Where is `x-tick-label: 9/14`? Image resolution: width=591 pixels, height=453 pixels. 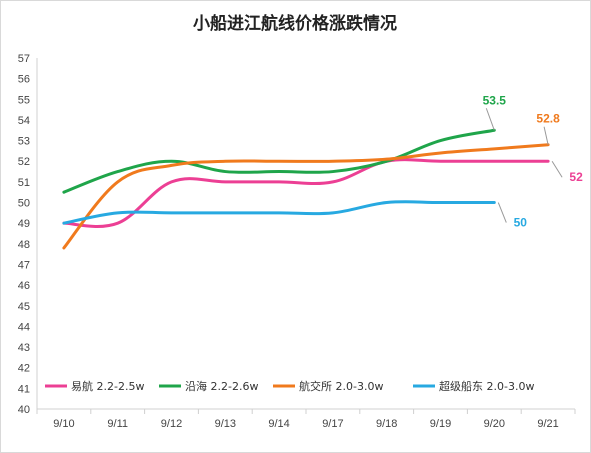
x-tick-label: 9/14 is located at coordinates (278, 424).